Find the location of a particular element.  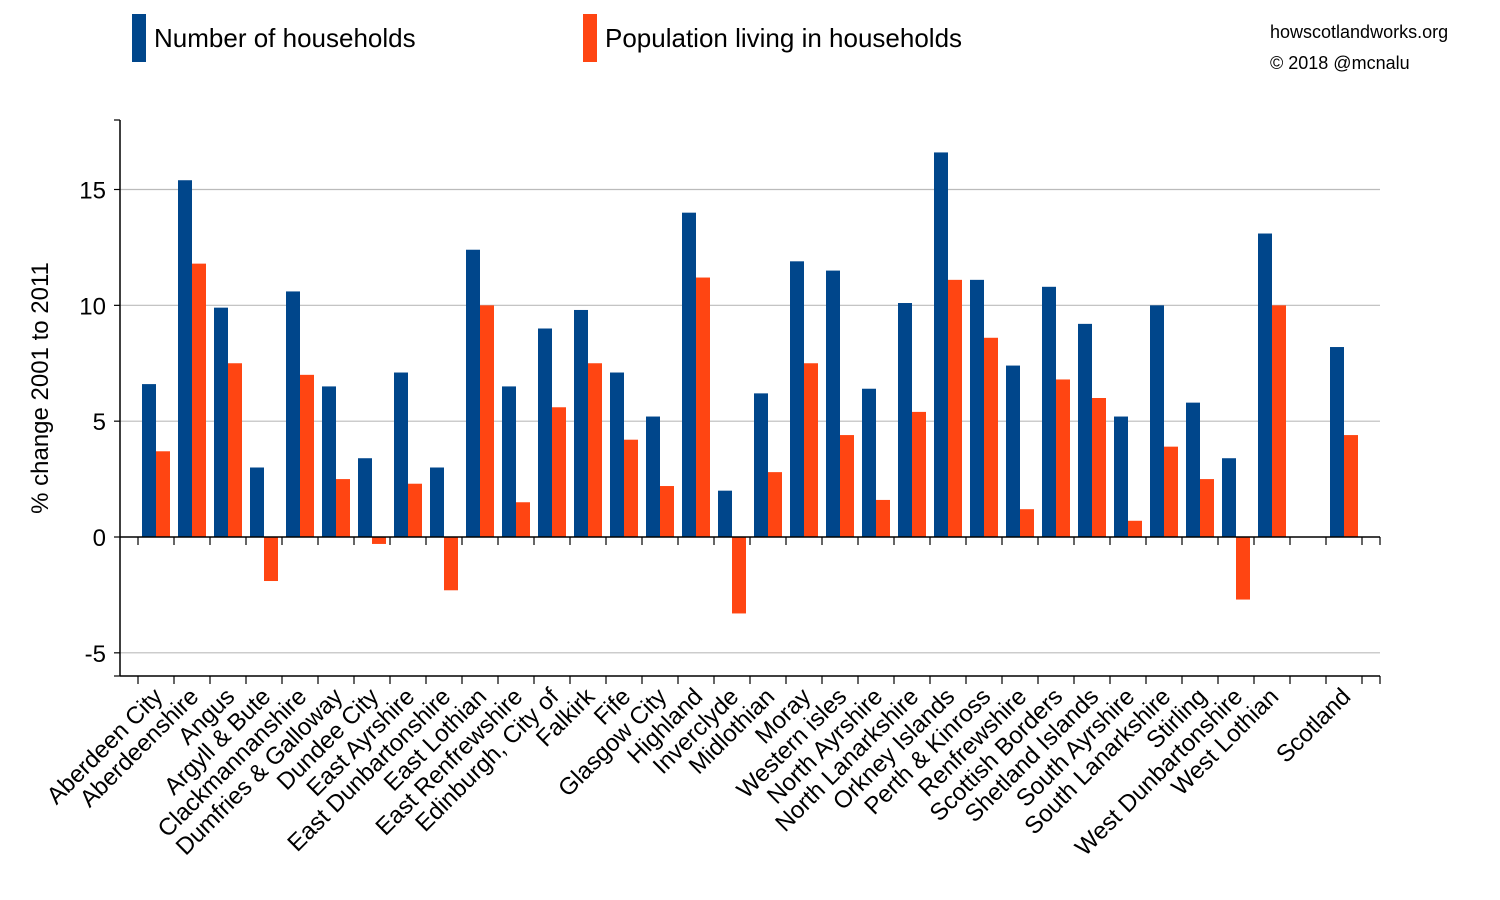

y-tick-label: 0 is located at coordinates (99, 538).